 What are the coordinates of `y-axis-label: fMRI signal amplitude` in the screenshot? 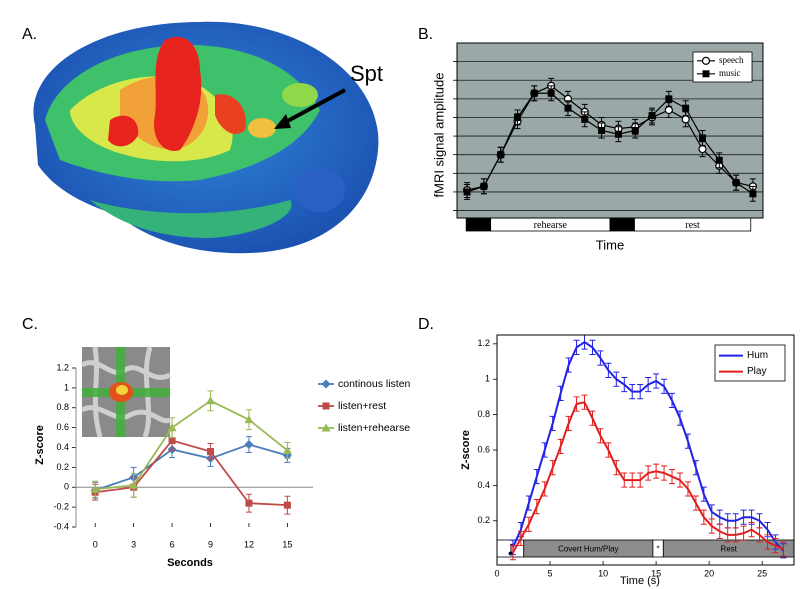 It's located at (438, 135).